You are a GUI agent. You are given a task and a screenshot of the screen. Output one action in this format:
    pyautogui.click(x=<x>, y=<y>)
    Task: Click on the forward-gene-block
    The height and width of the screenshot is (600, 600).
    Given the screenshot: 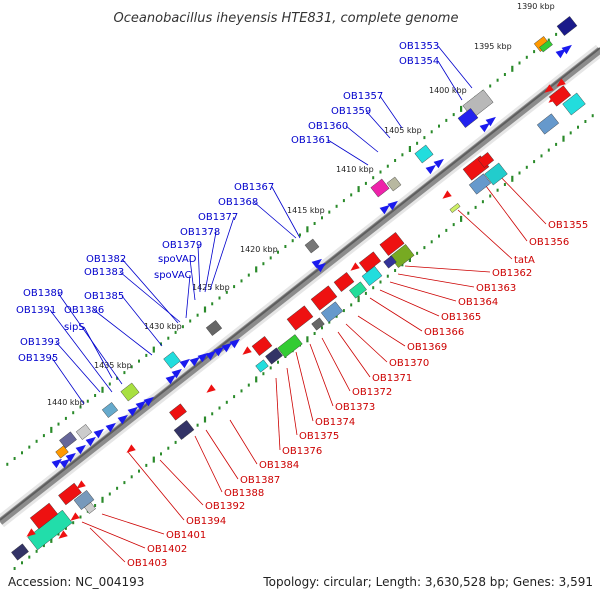 What is the action you would take?
    pyautogui.click(x=172, y=360)
    